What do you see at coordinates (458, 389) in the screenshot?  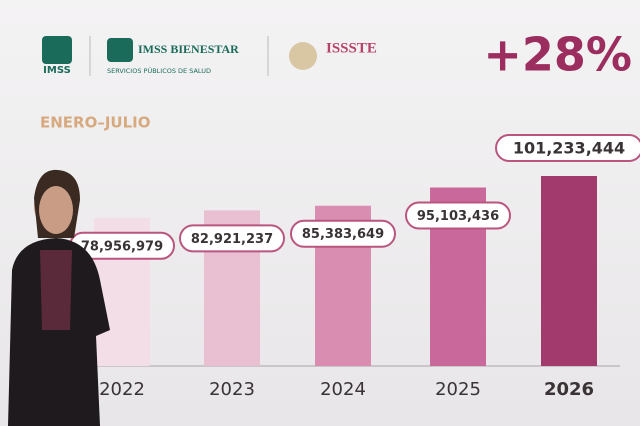 I see `x-tick-label: 2025` at bounding box center [458, 389].